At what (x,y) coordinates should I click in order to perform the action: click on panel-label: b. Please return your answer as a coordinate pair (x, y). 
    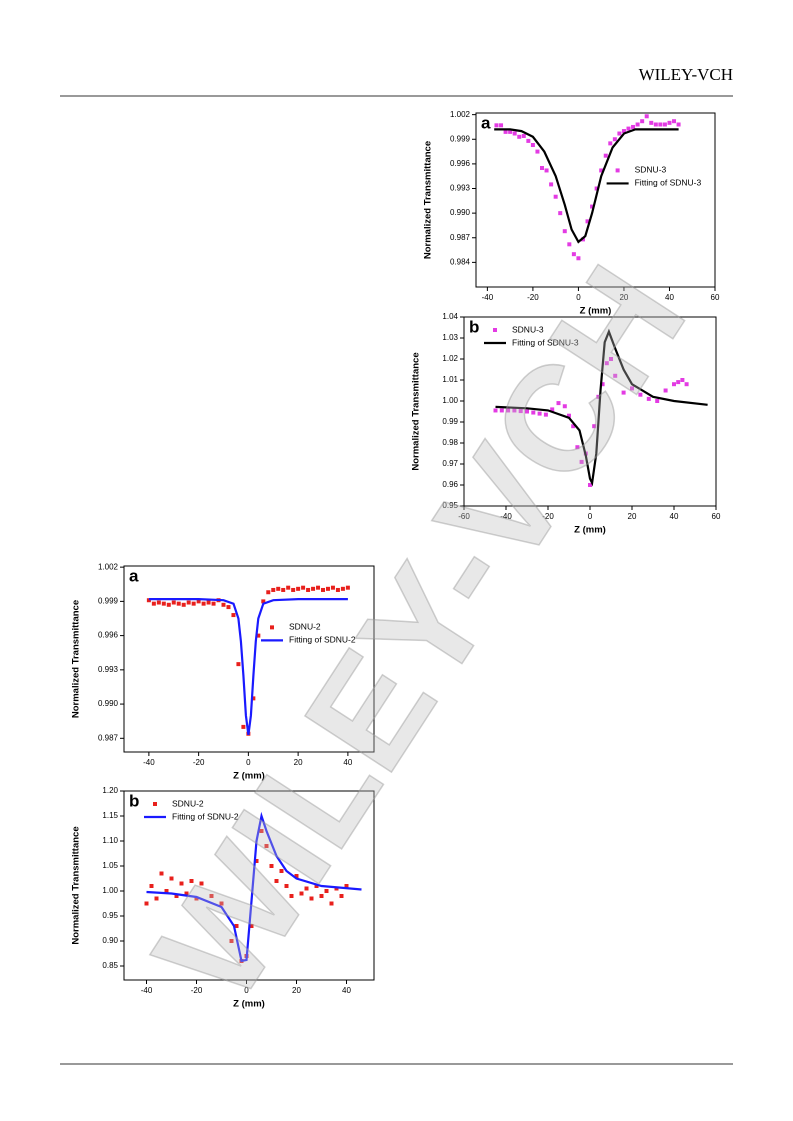
    Looking at the image, I should click on (134, 800).